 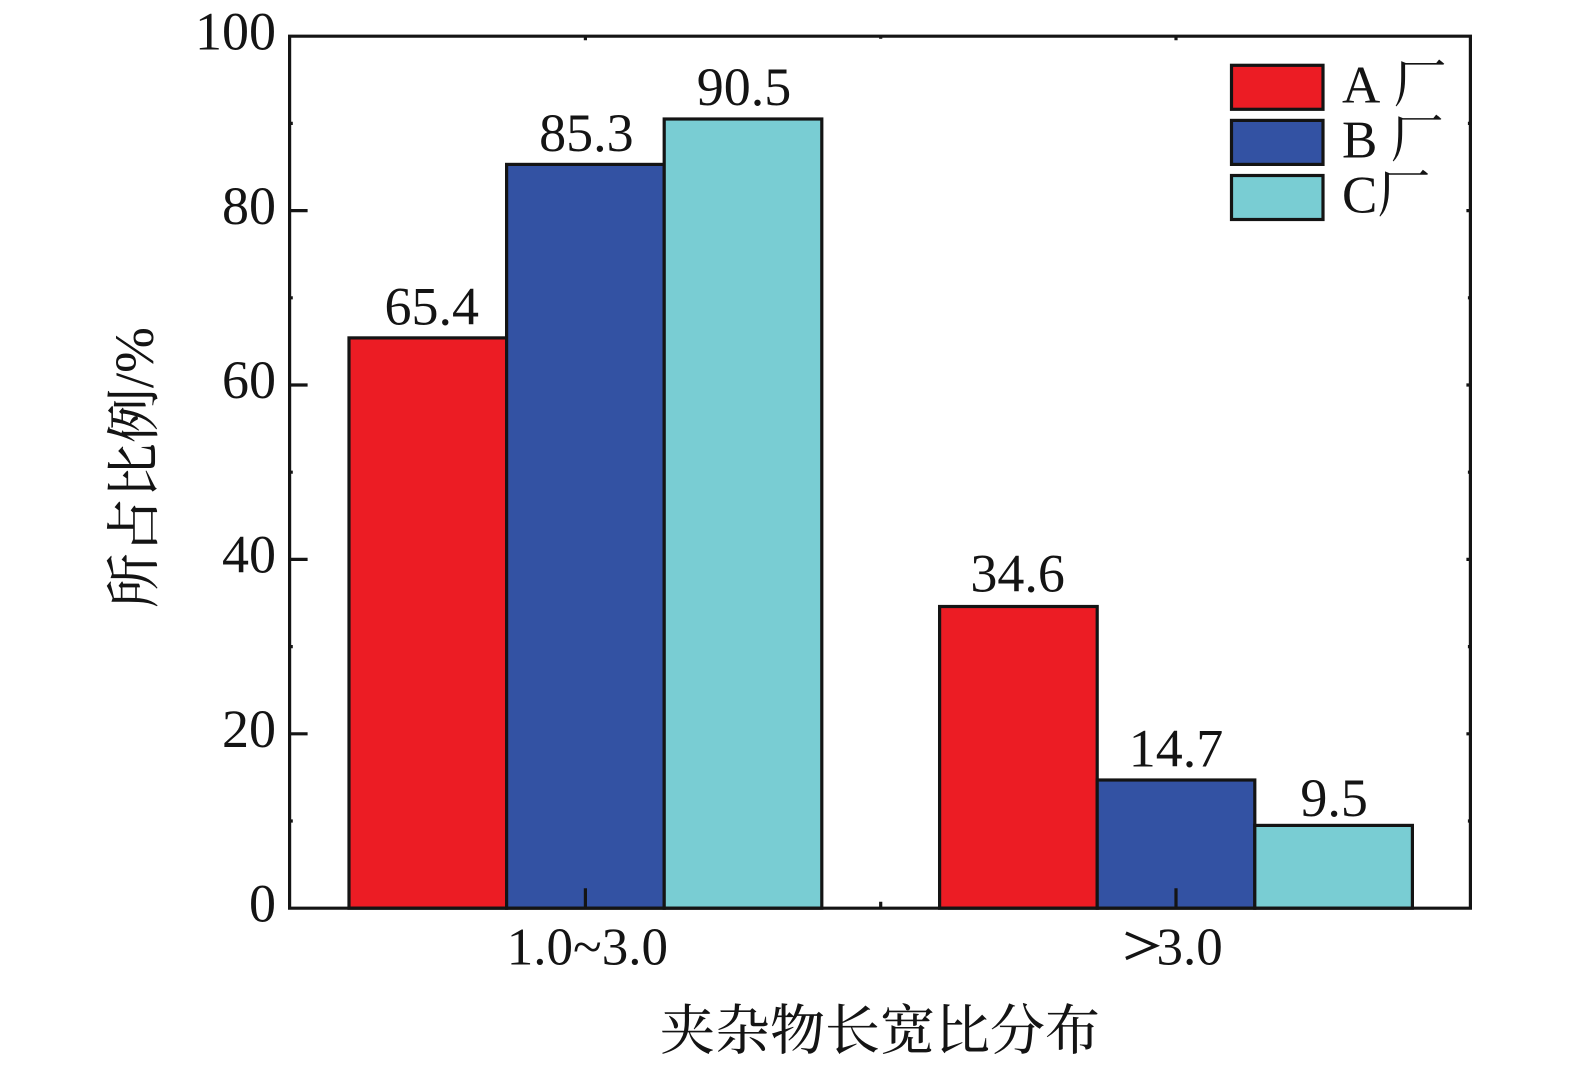 I want to click on svg-text: 65.4, so click(x=432, y=306).